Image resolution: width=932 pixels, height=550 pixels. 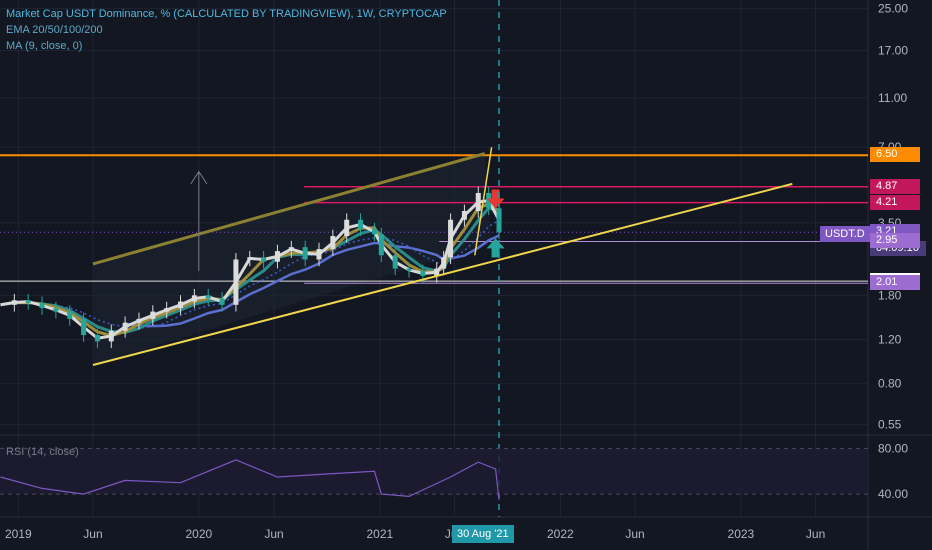 What do you see at coordinates (483, 534) in the screenshot?
I see `crosshair-date-badge: 30 Aug '21` at bounding box center [483, 534].